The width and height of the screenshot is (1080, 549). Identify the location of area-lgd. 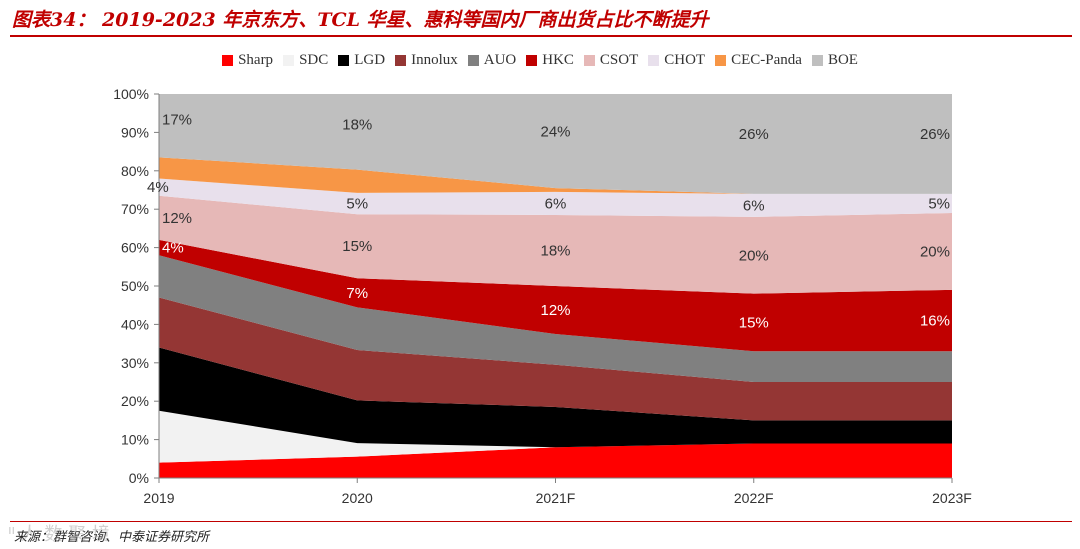
(555, 397).